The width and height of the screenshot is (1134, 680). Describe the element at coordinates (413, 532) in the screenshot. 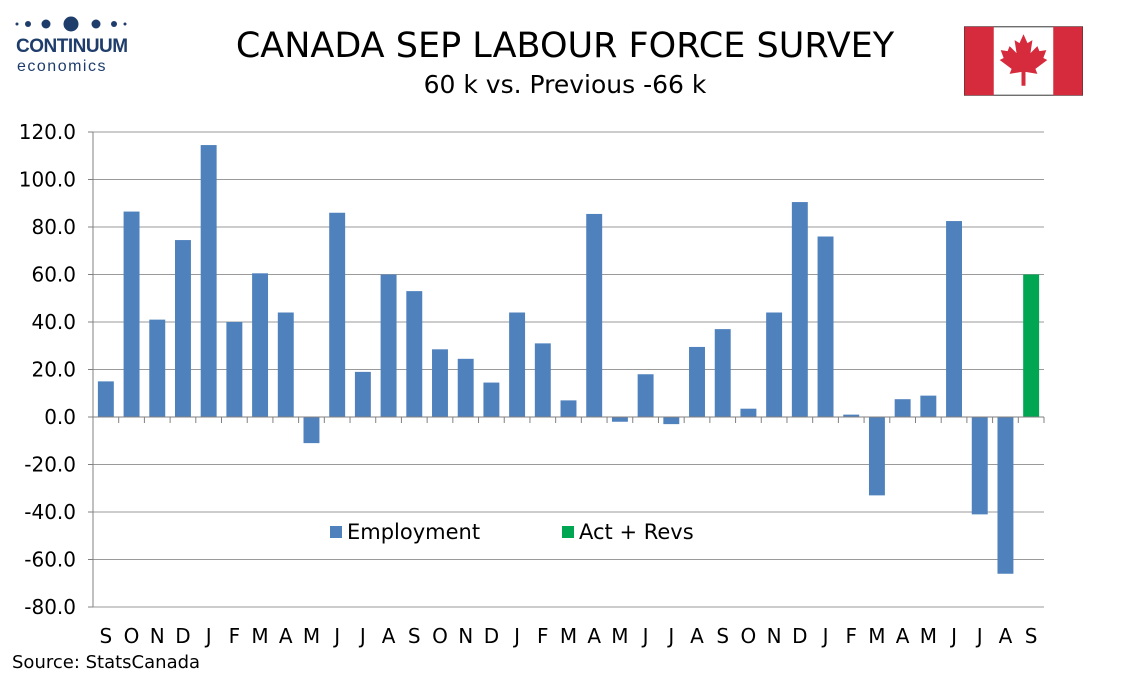

I see `legend-label: Employment` at that location.